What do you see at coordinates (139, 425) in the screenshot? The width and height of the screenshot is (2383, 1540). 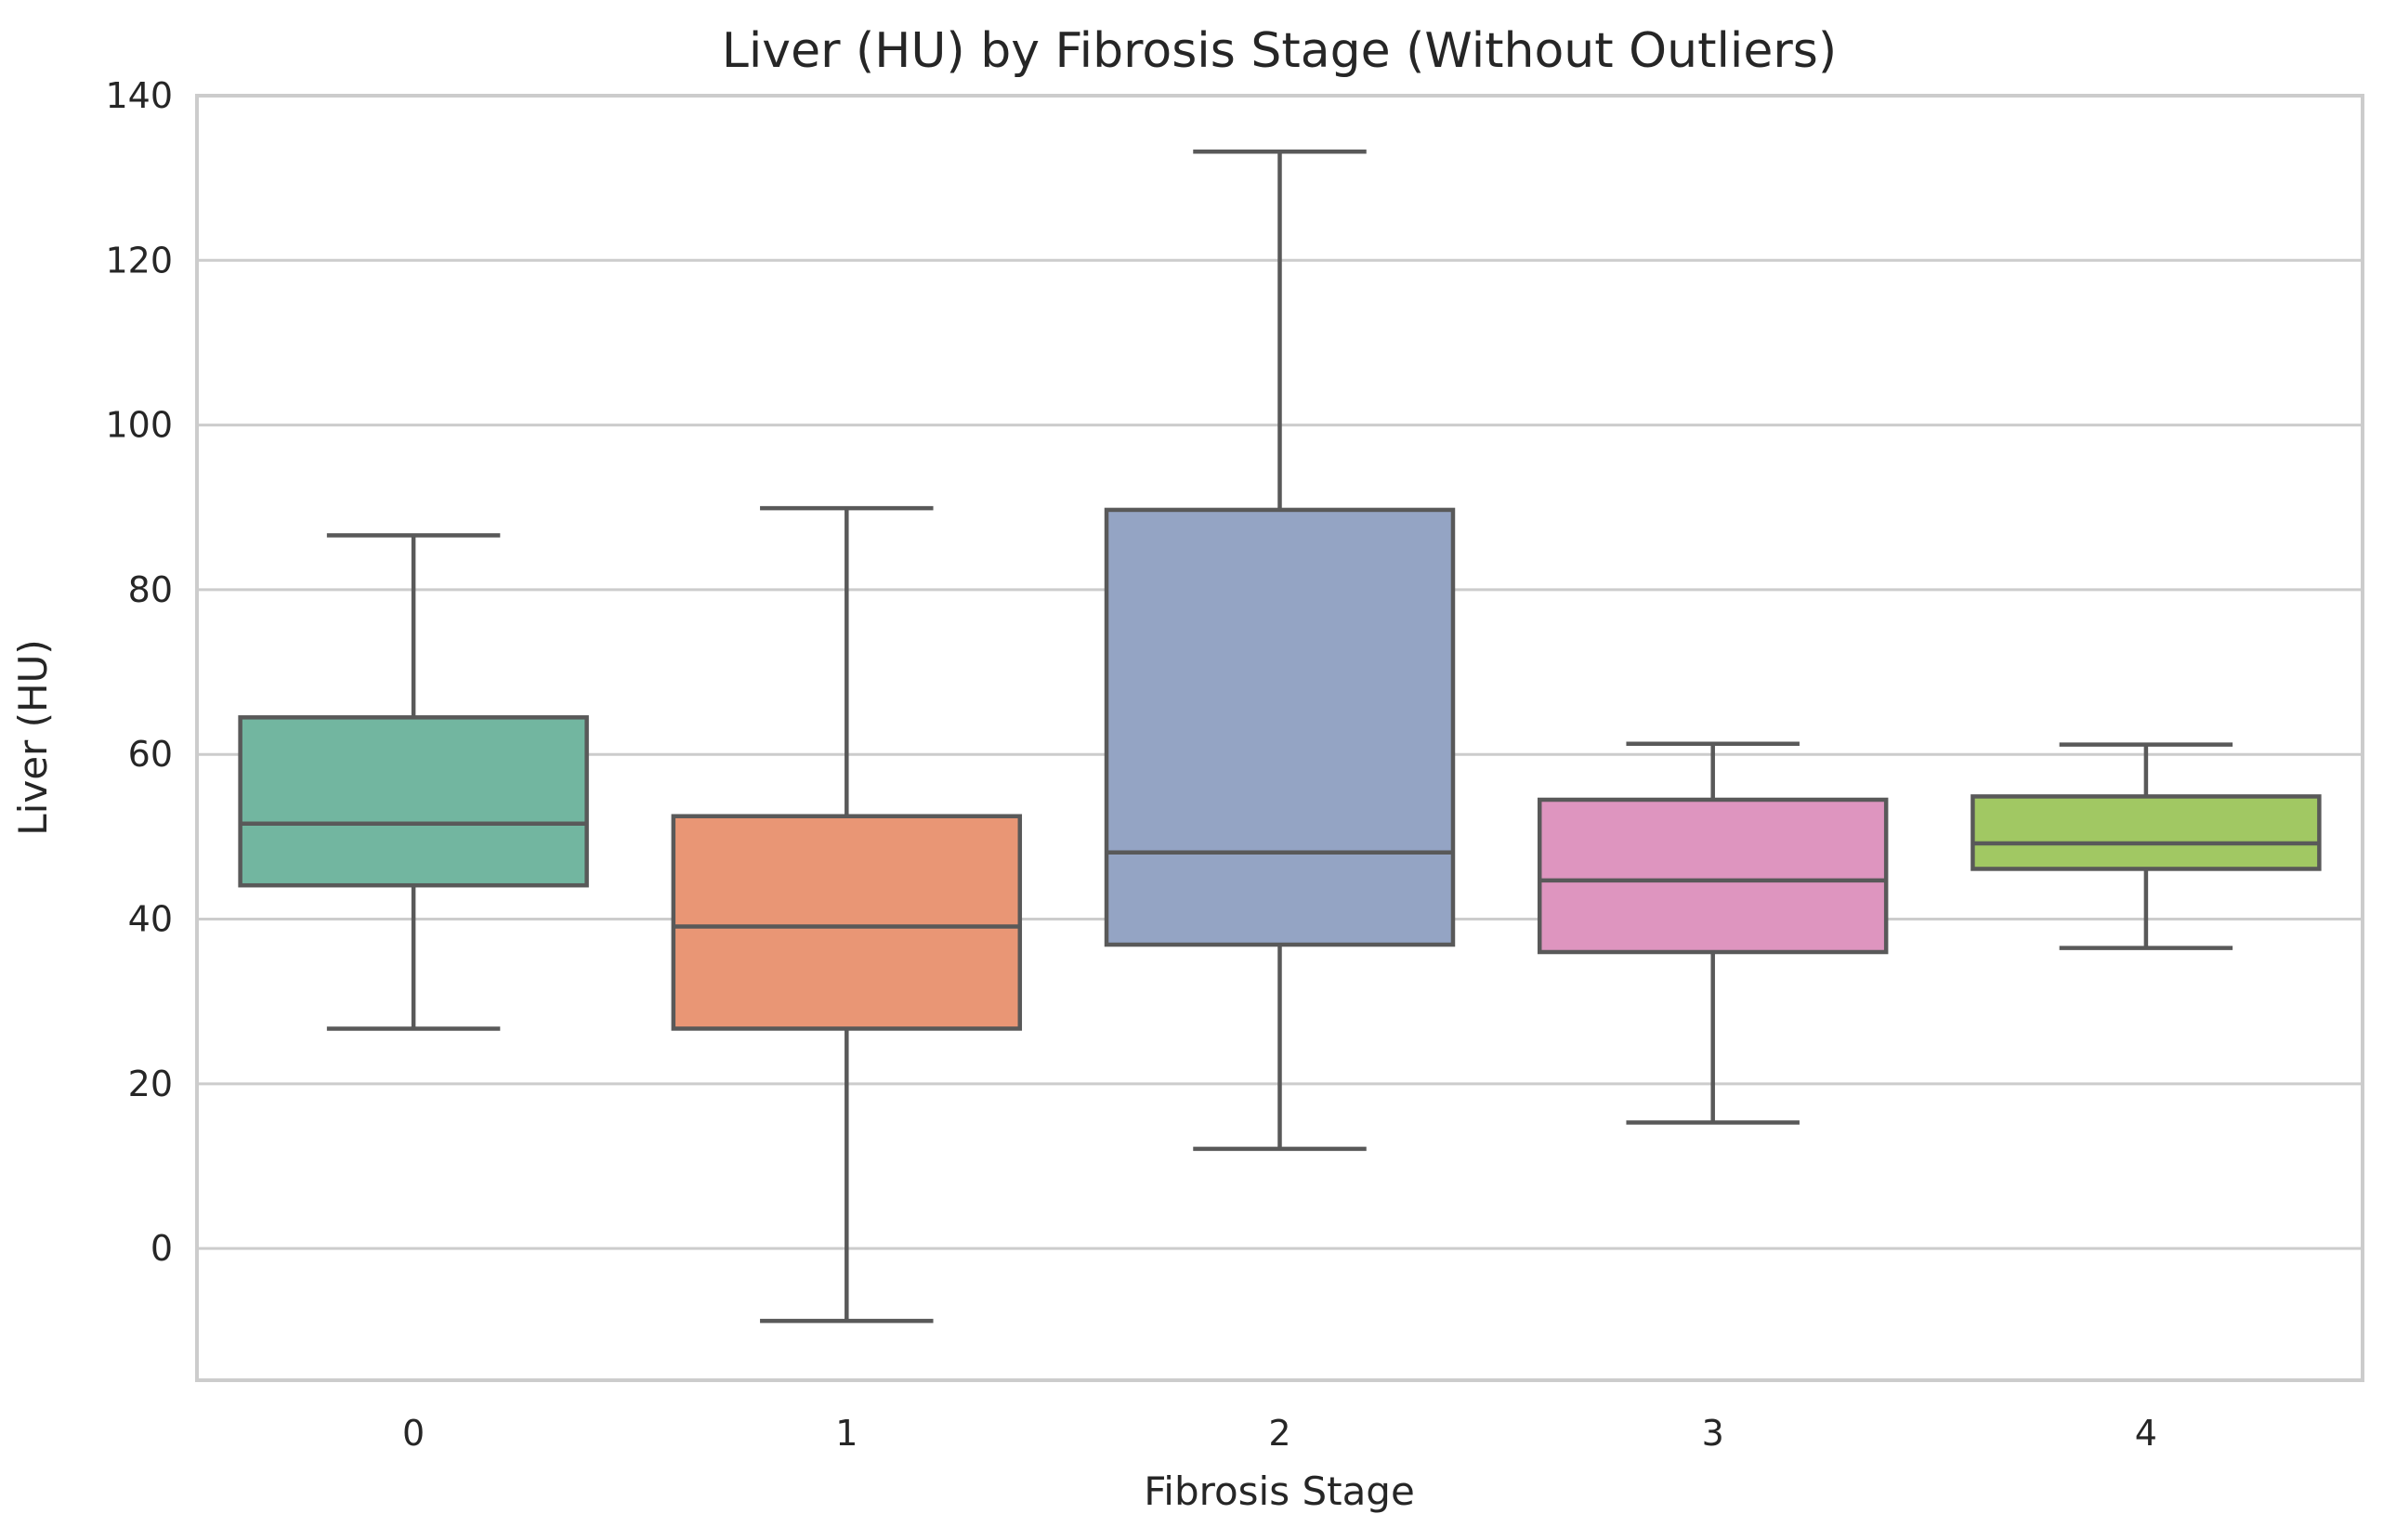 I see `y-tick-label: 100` at bounding box center [139, 425].